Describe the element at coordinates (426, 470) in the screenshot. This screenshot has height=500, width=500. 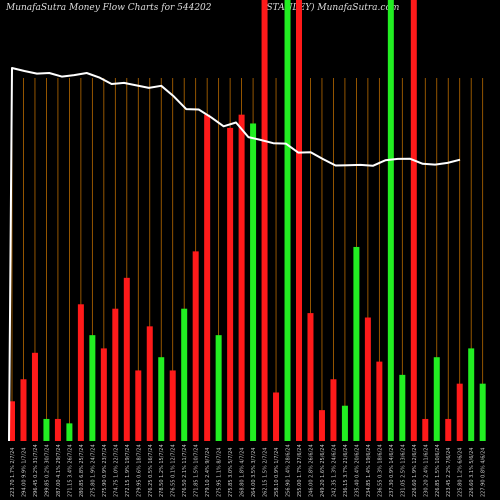
I see `tick-label: 230.20 2.4% 11/6/24` at that location.